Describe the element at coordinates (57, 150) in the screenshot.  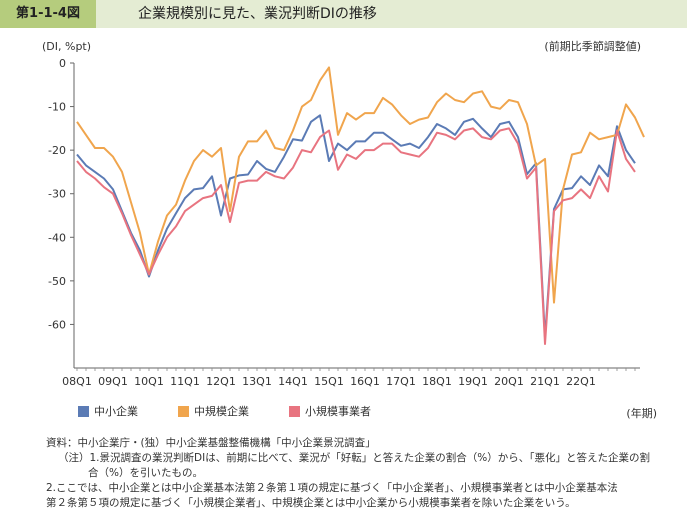
I see `y-tick-label: -20` at that location.